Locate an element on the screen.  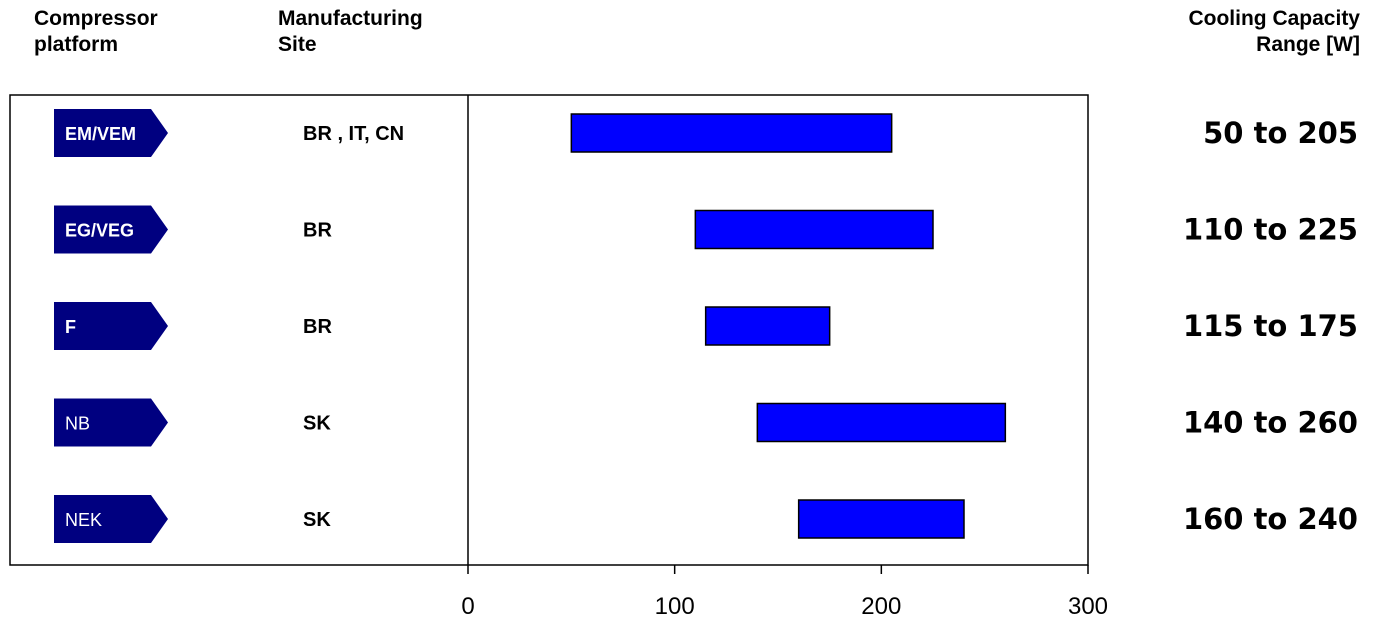
range-value-label: 110 to 225 is located at coordinates (1270, 230).